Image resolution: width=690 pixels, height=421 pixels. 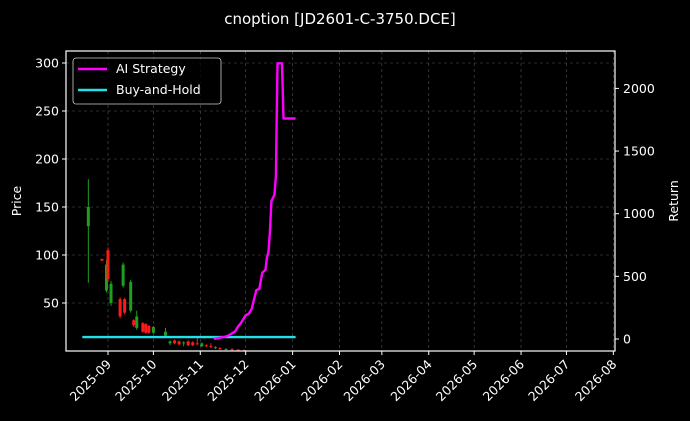 What do you see at coordinates (364, 381) in the screenshot?
I see `x-tick-label: 2026-03` at bounding box center [364, 381].